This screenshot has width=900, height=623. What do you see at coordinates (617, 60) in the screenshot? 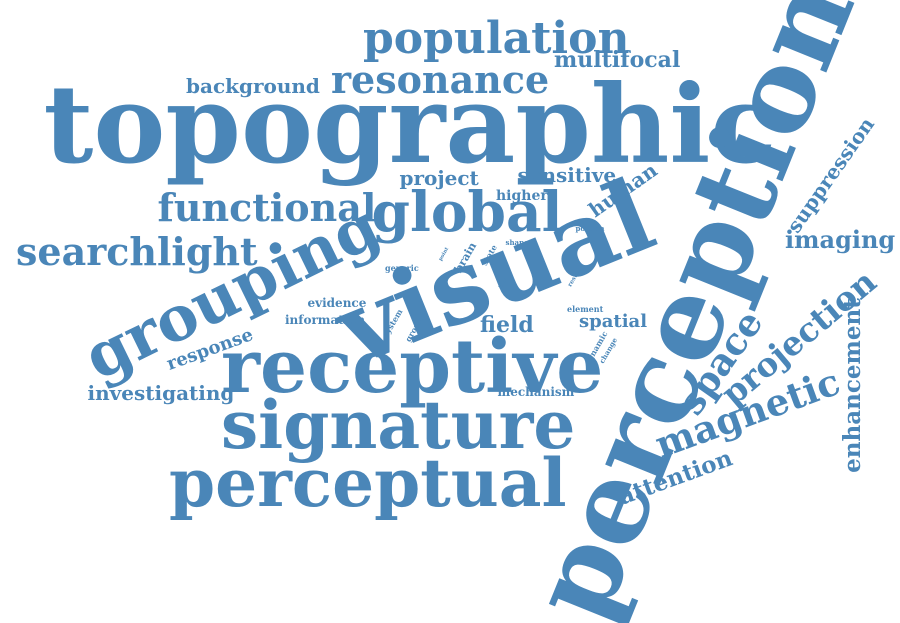
I see `word-multifocal: multifocal` at bounding box center [617, 60].